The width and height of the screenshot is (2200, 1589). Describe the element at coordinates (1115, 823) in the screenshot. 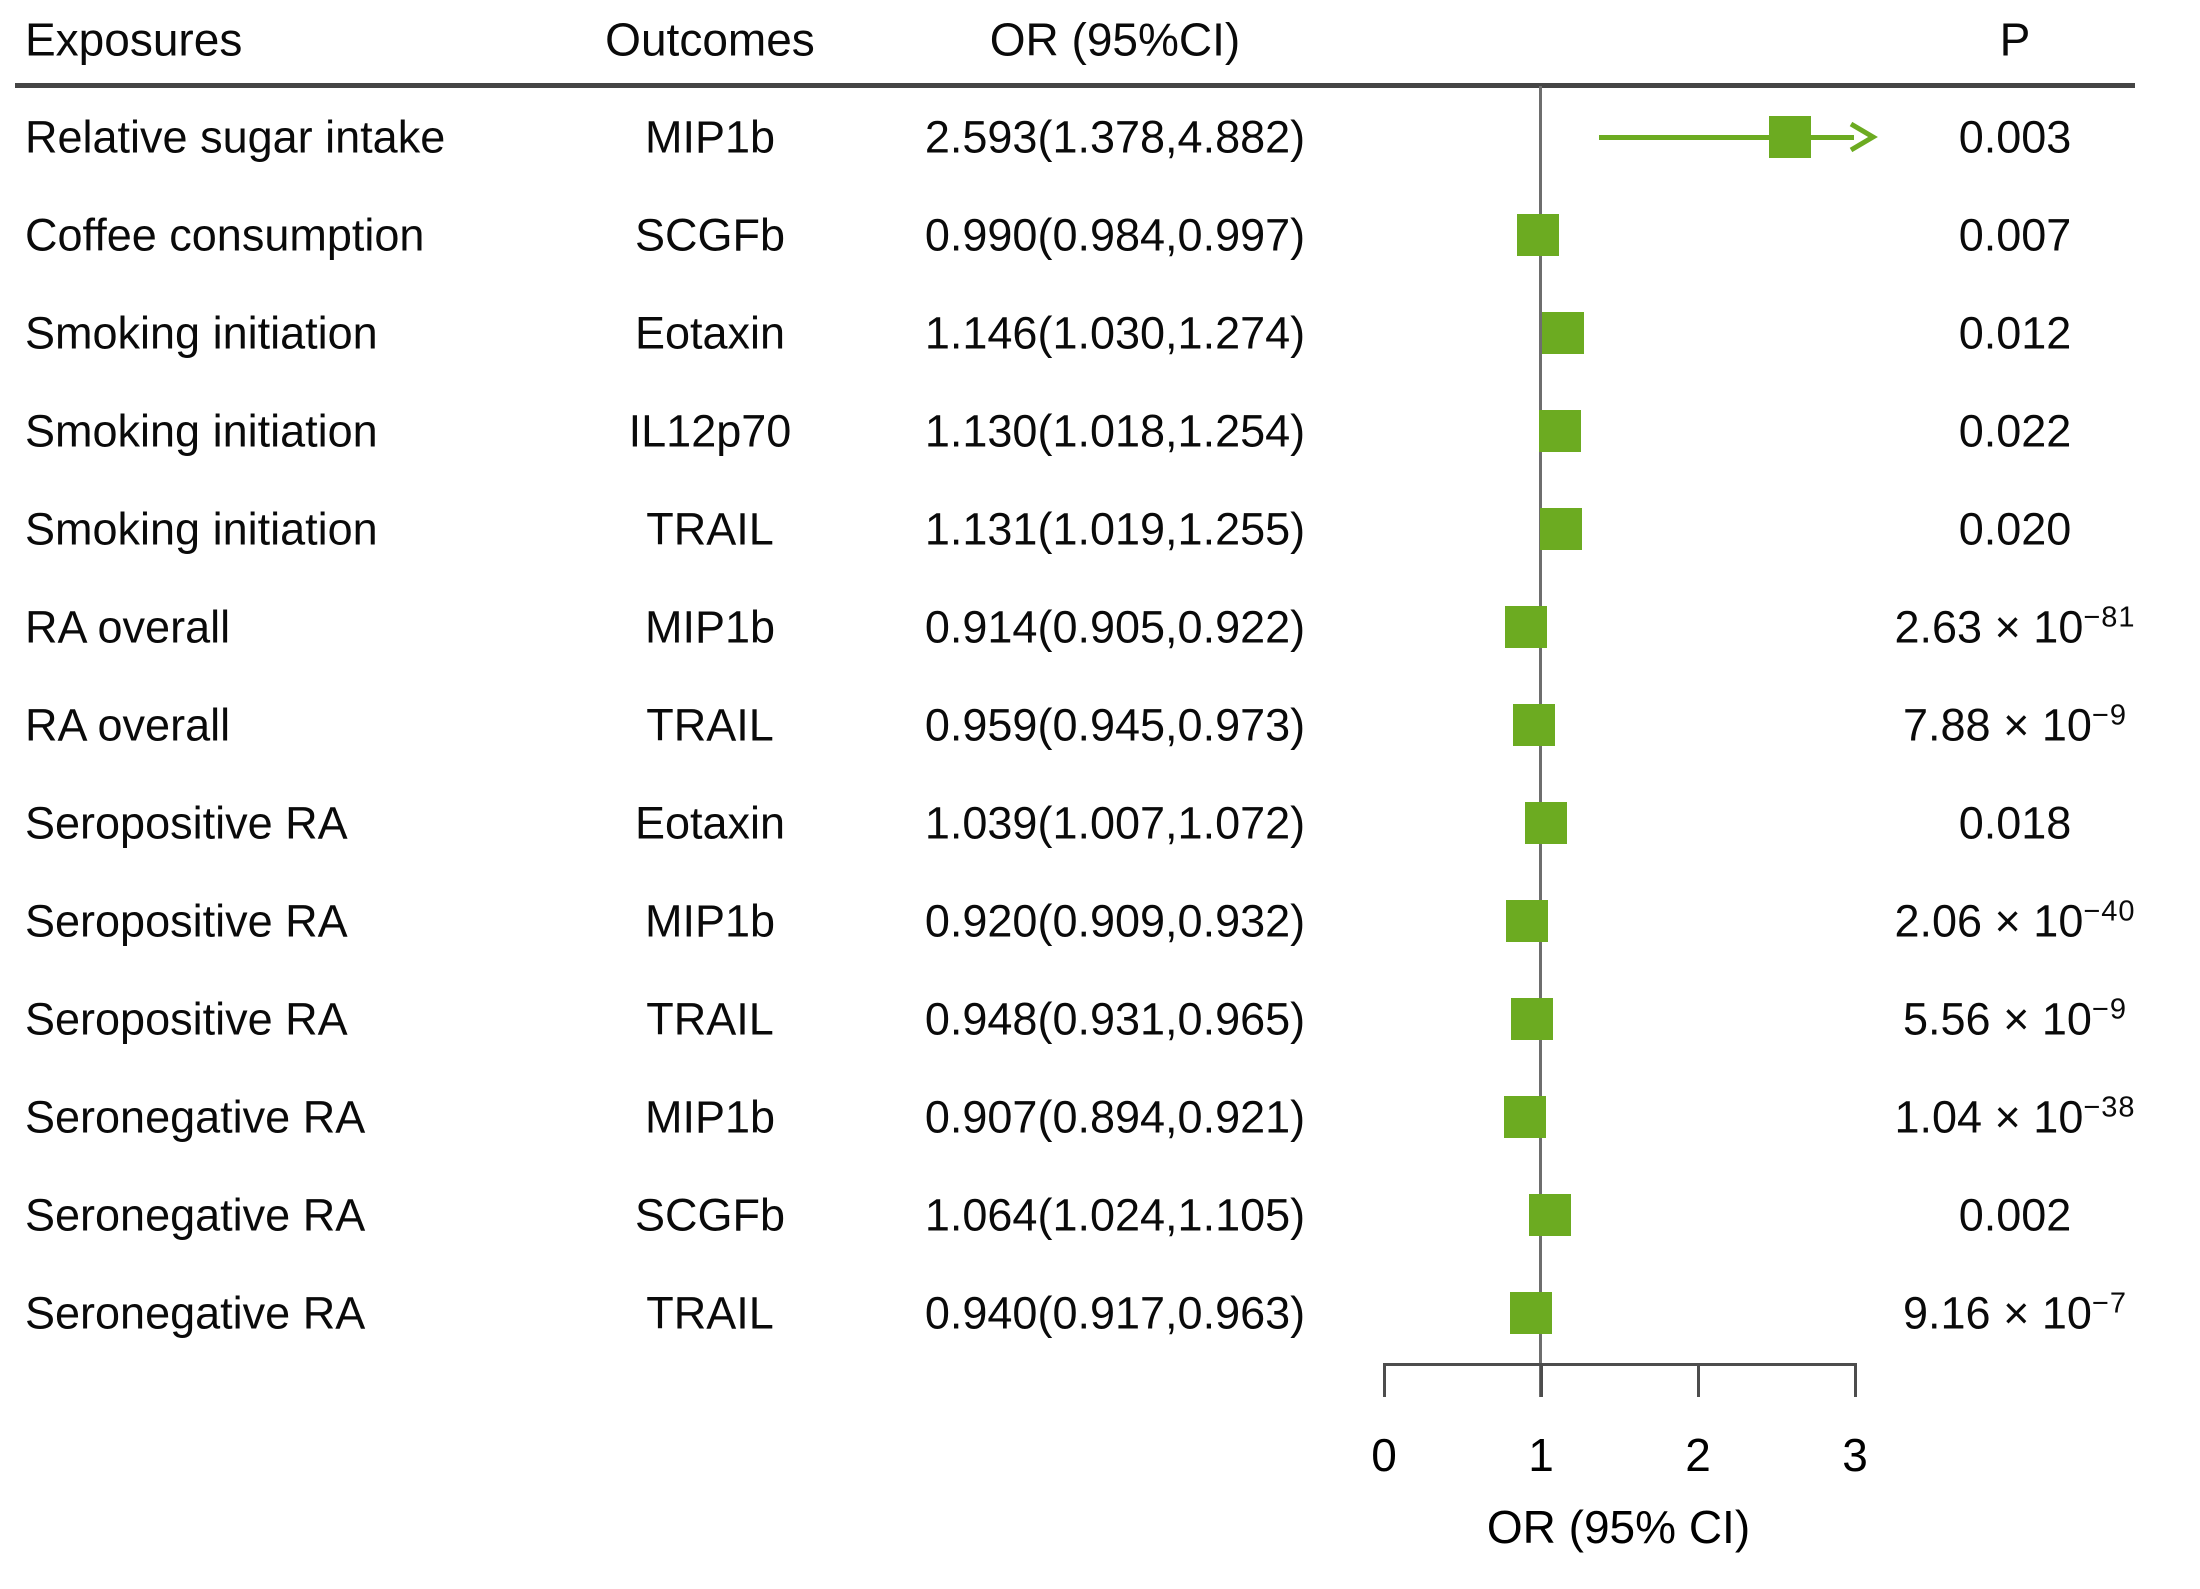

I see `or-ci-cell: 1.039(1.007,1.072)` at that location.